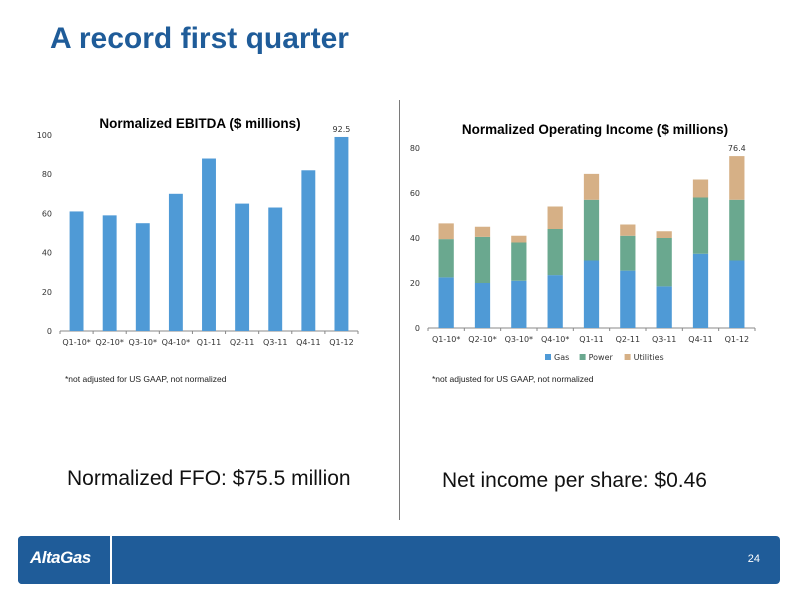 This screenshot has width=800, height=600. What do you see at coordinates (342, 129) in the screenshot?
I see `data-label: 92.5` at bounding box center [342, 129].